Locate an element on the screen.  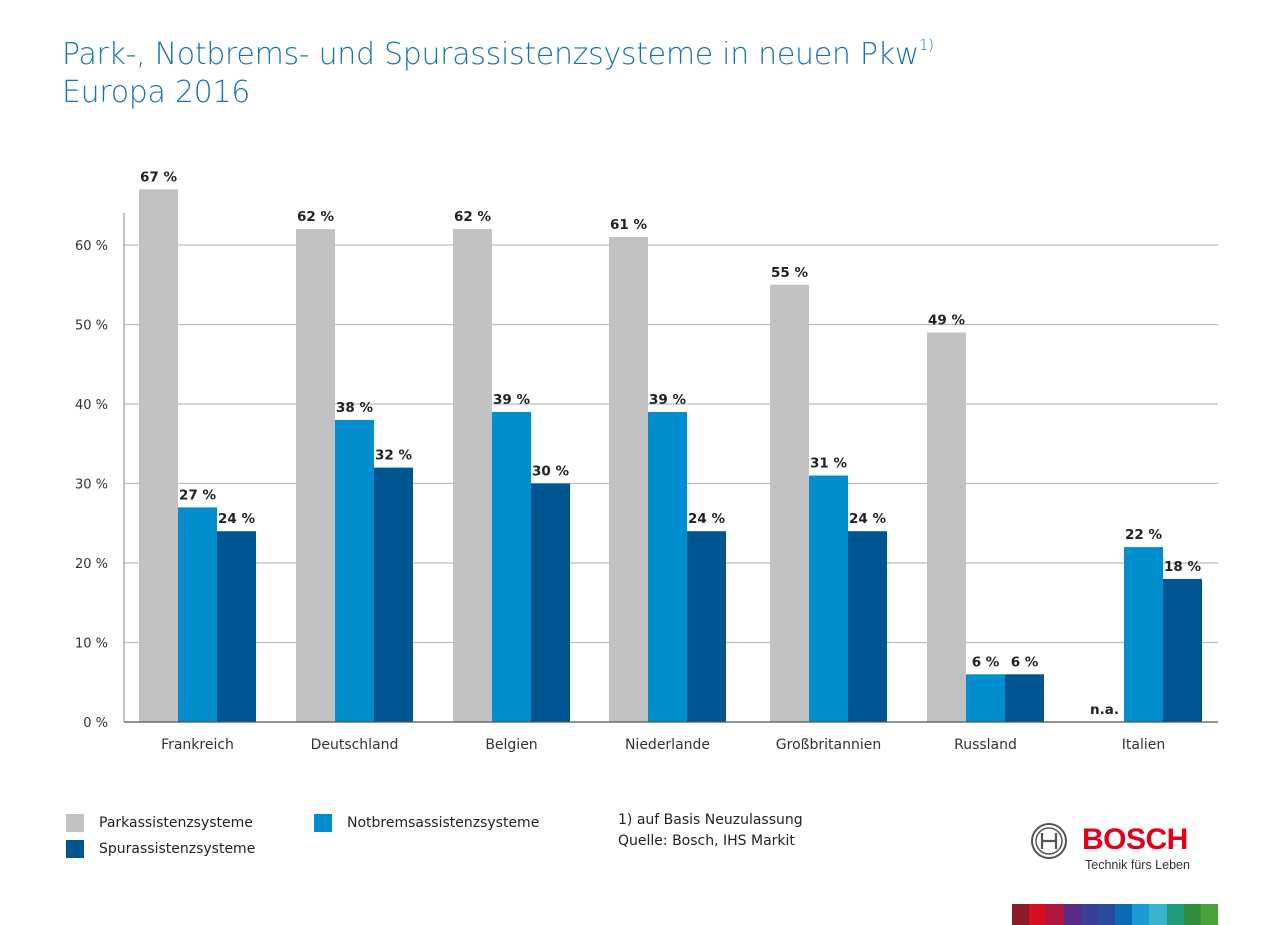
legend-label-park: Parkassistenzsysteme is located at coordinates (176, 823).